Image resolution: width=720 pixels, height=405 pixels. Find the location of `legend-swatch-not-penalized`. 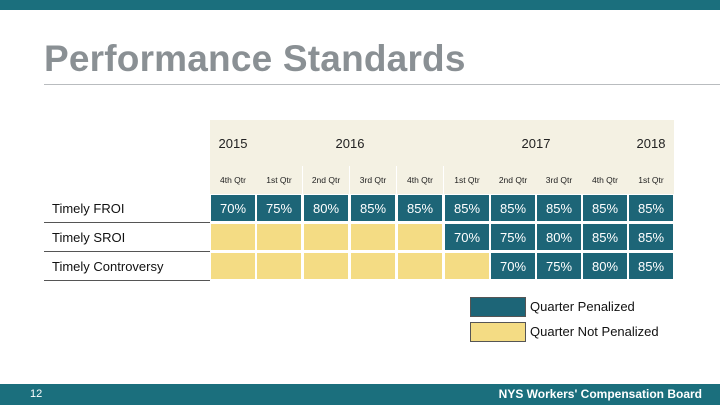

legend-swatch-not-penalized is located at coordinates (498, 332).